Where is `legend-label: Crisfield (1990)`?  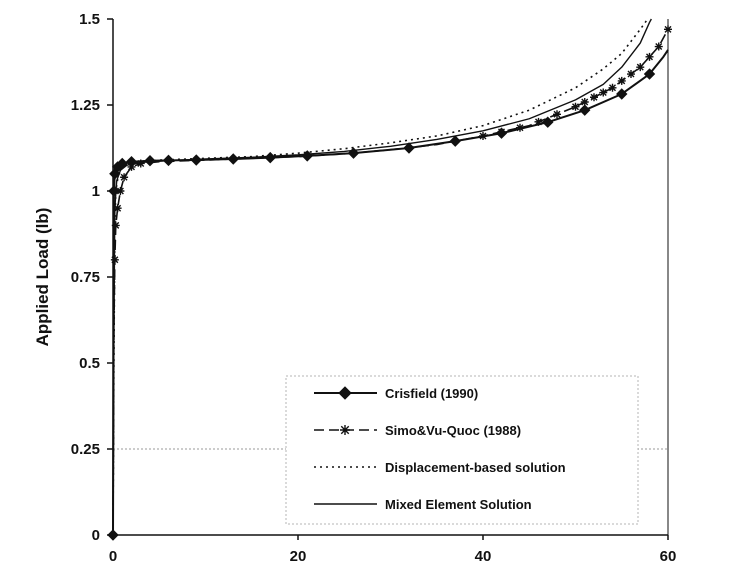 legend-label: Crisfield (1990) is located at coordinates (431, 393).